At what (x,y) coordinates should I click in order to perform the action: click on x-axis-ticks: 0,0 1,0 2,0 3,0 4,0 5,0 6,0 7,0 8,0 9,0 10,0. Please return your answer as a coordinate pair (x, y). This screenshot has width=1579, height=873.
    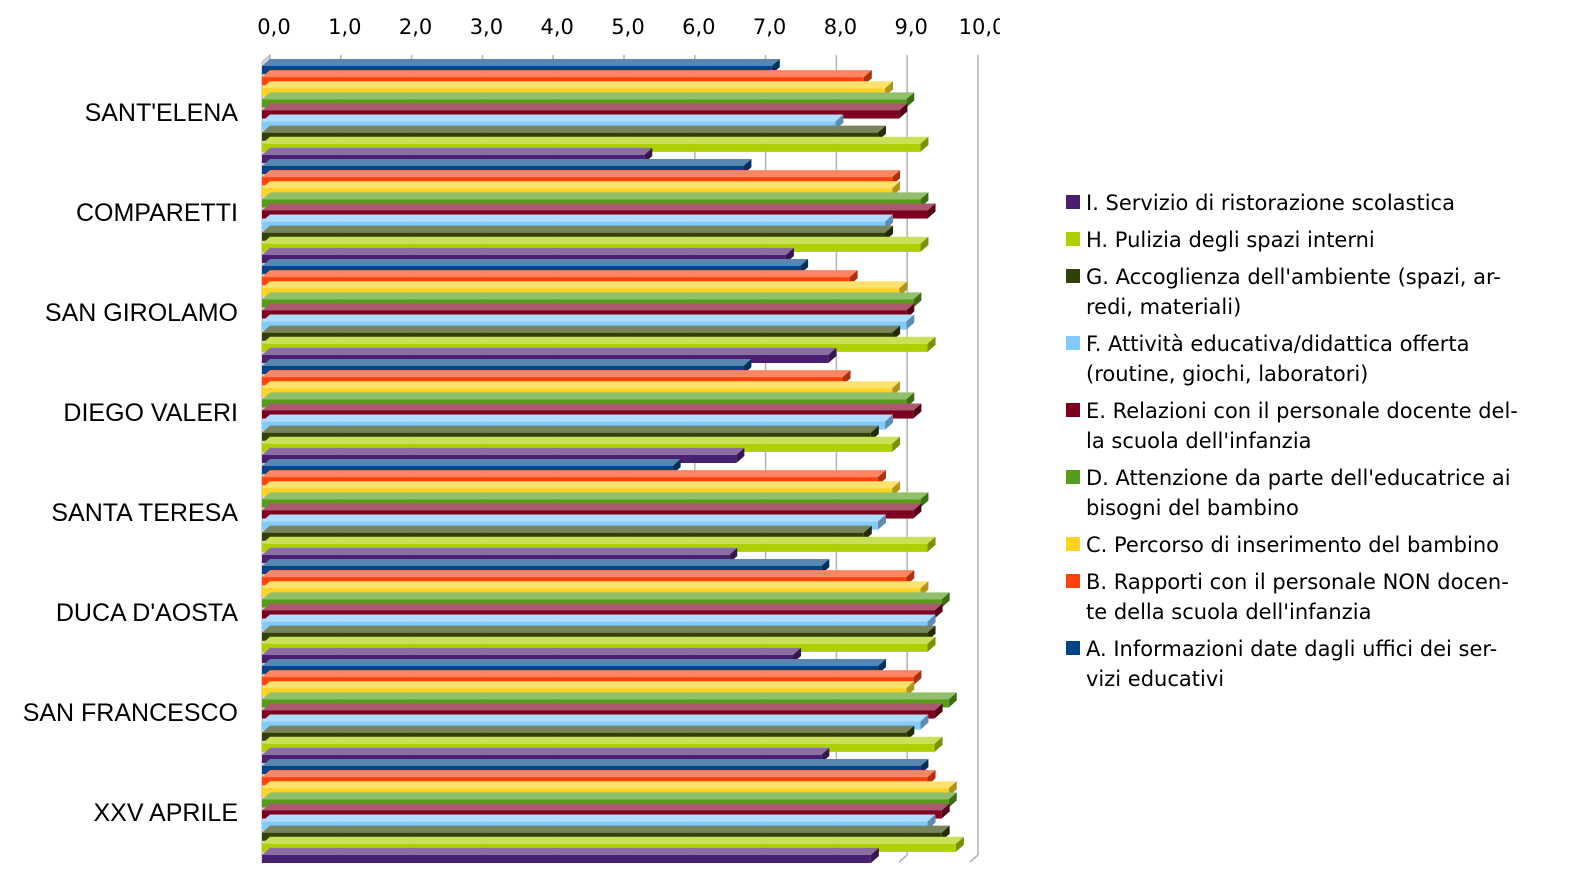
    Looking at the image, I should click on (628, 27).